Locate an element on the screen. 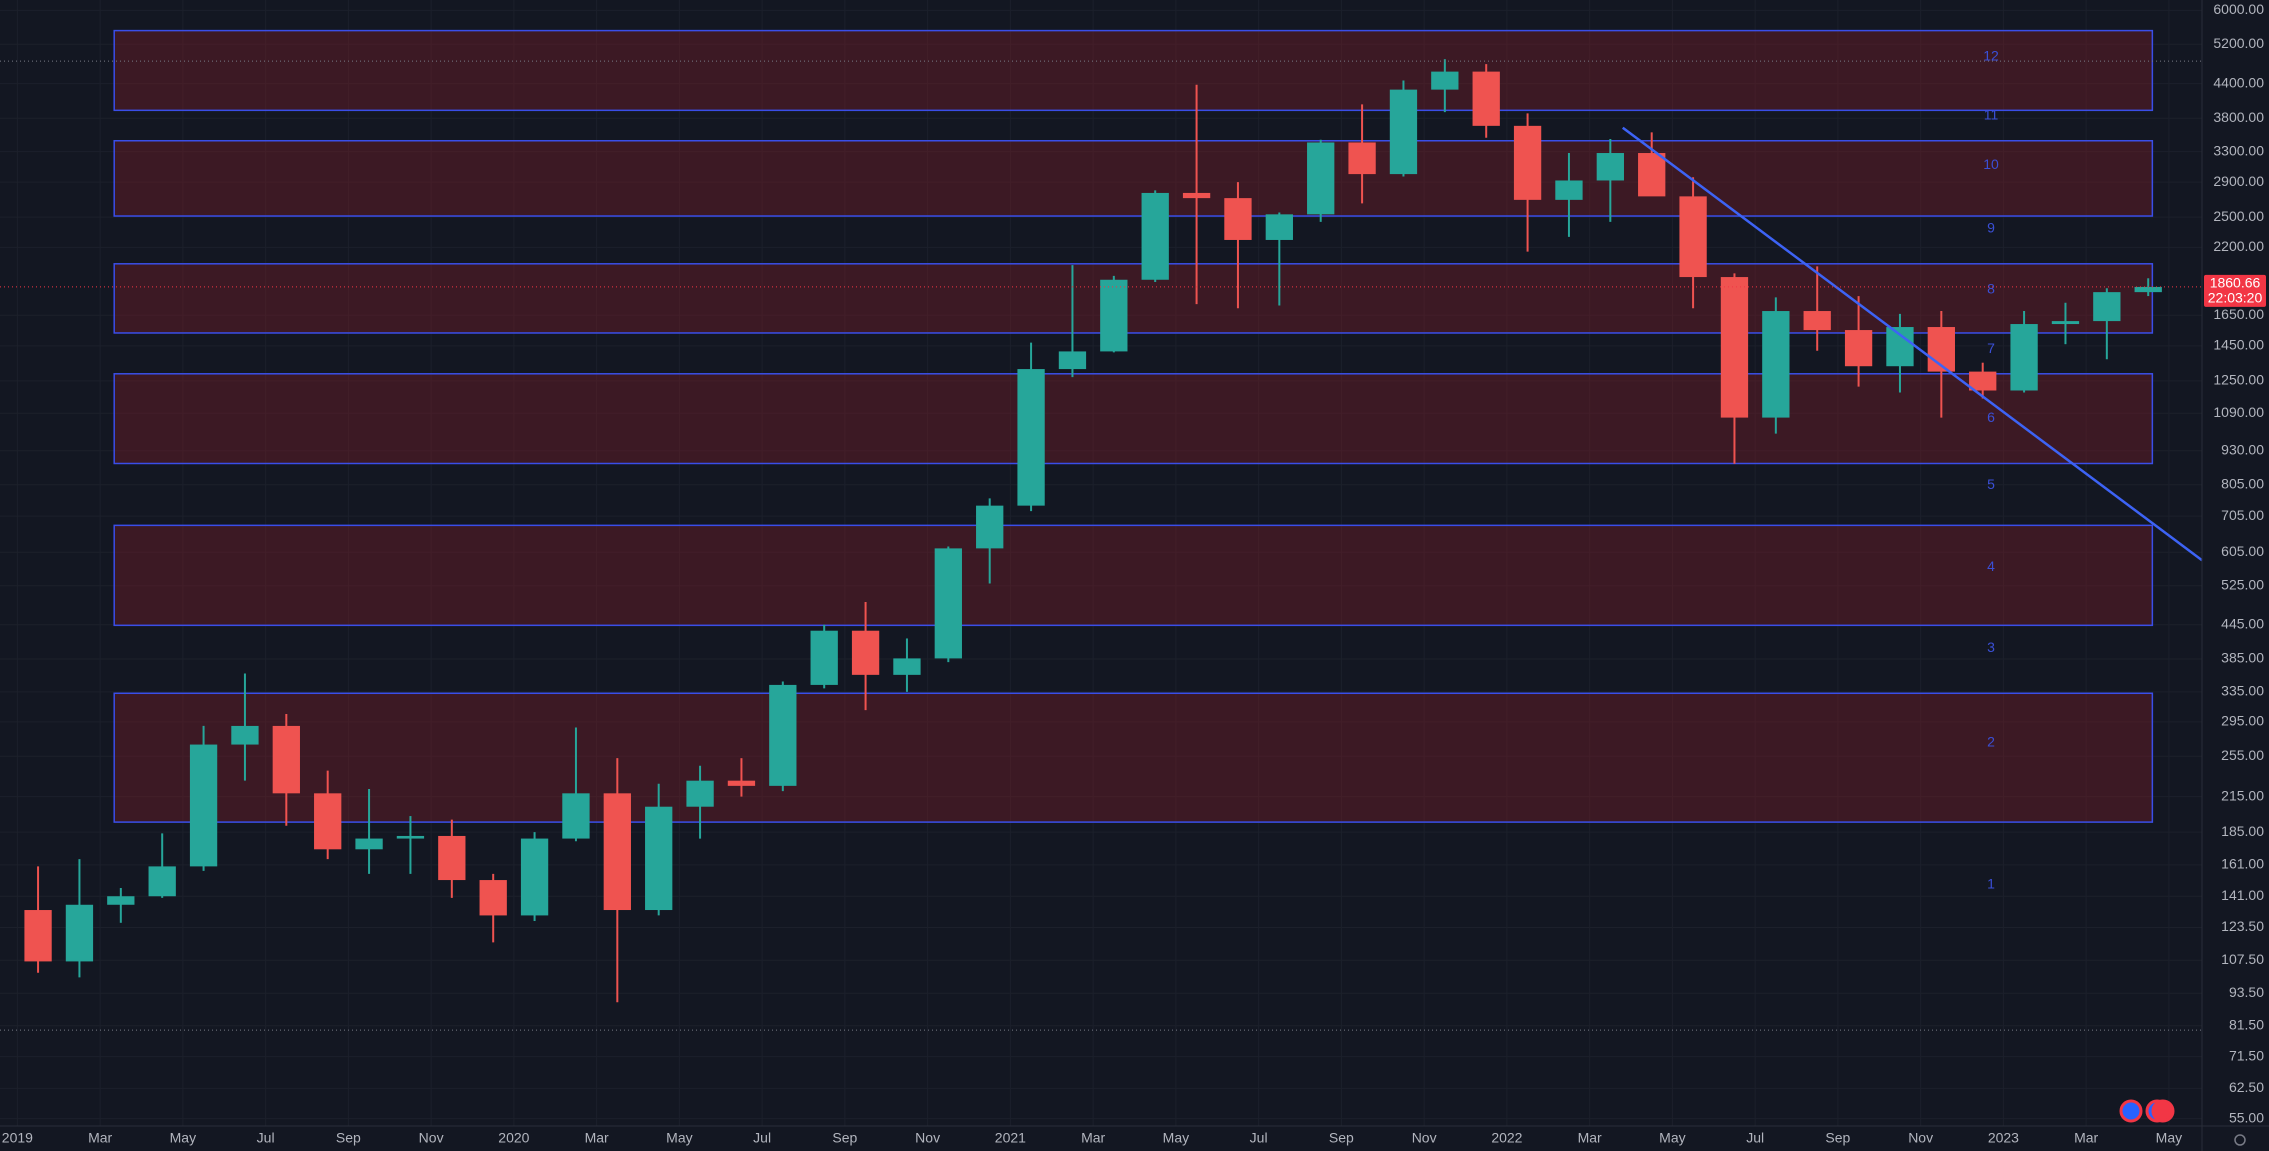 The width and height of the screenshot is (2269, 1151). y-tick-label: 215.00 is located at coordinates (2242, 795).